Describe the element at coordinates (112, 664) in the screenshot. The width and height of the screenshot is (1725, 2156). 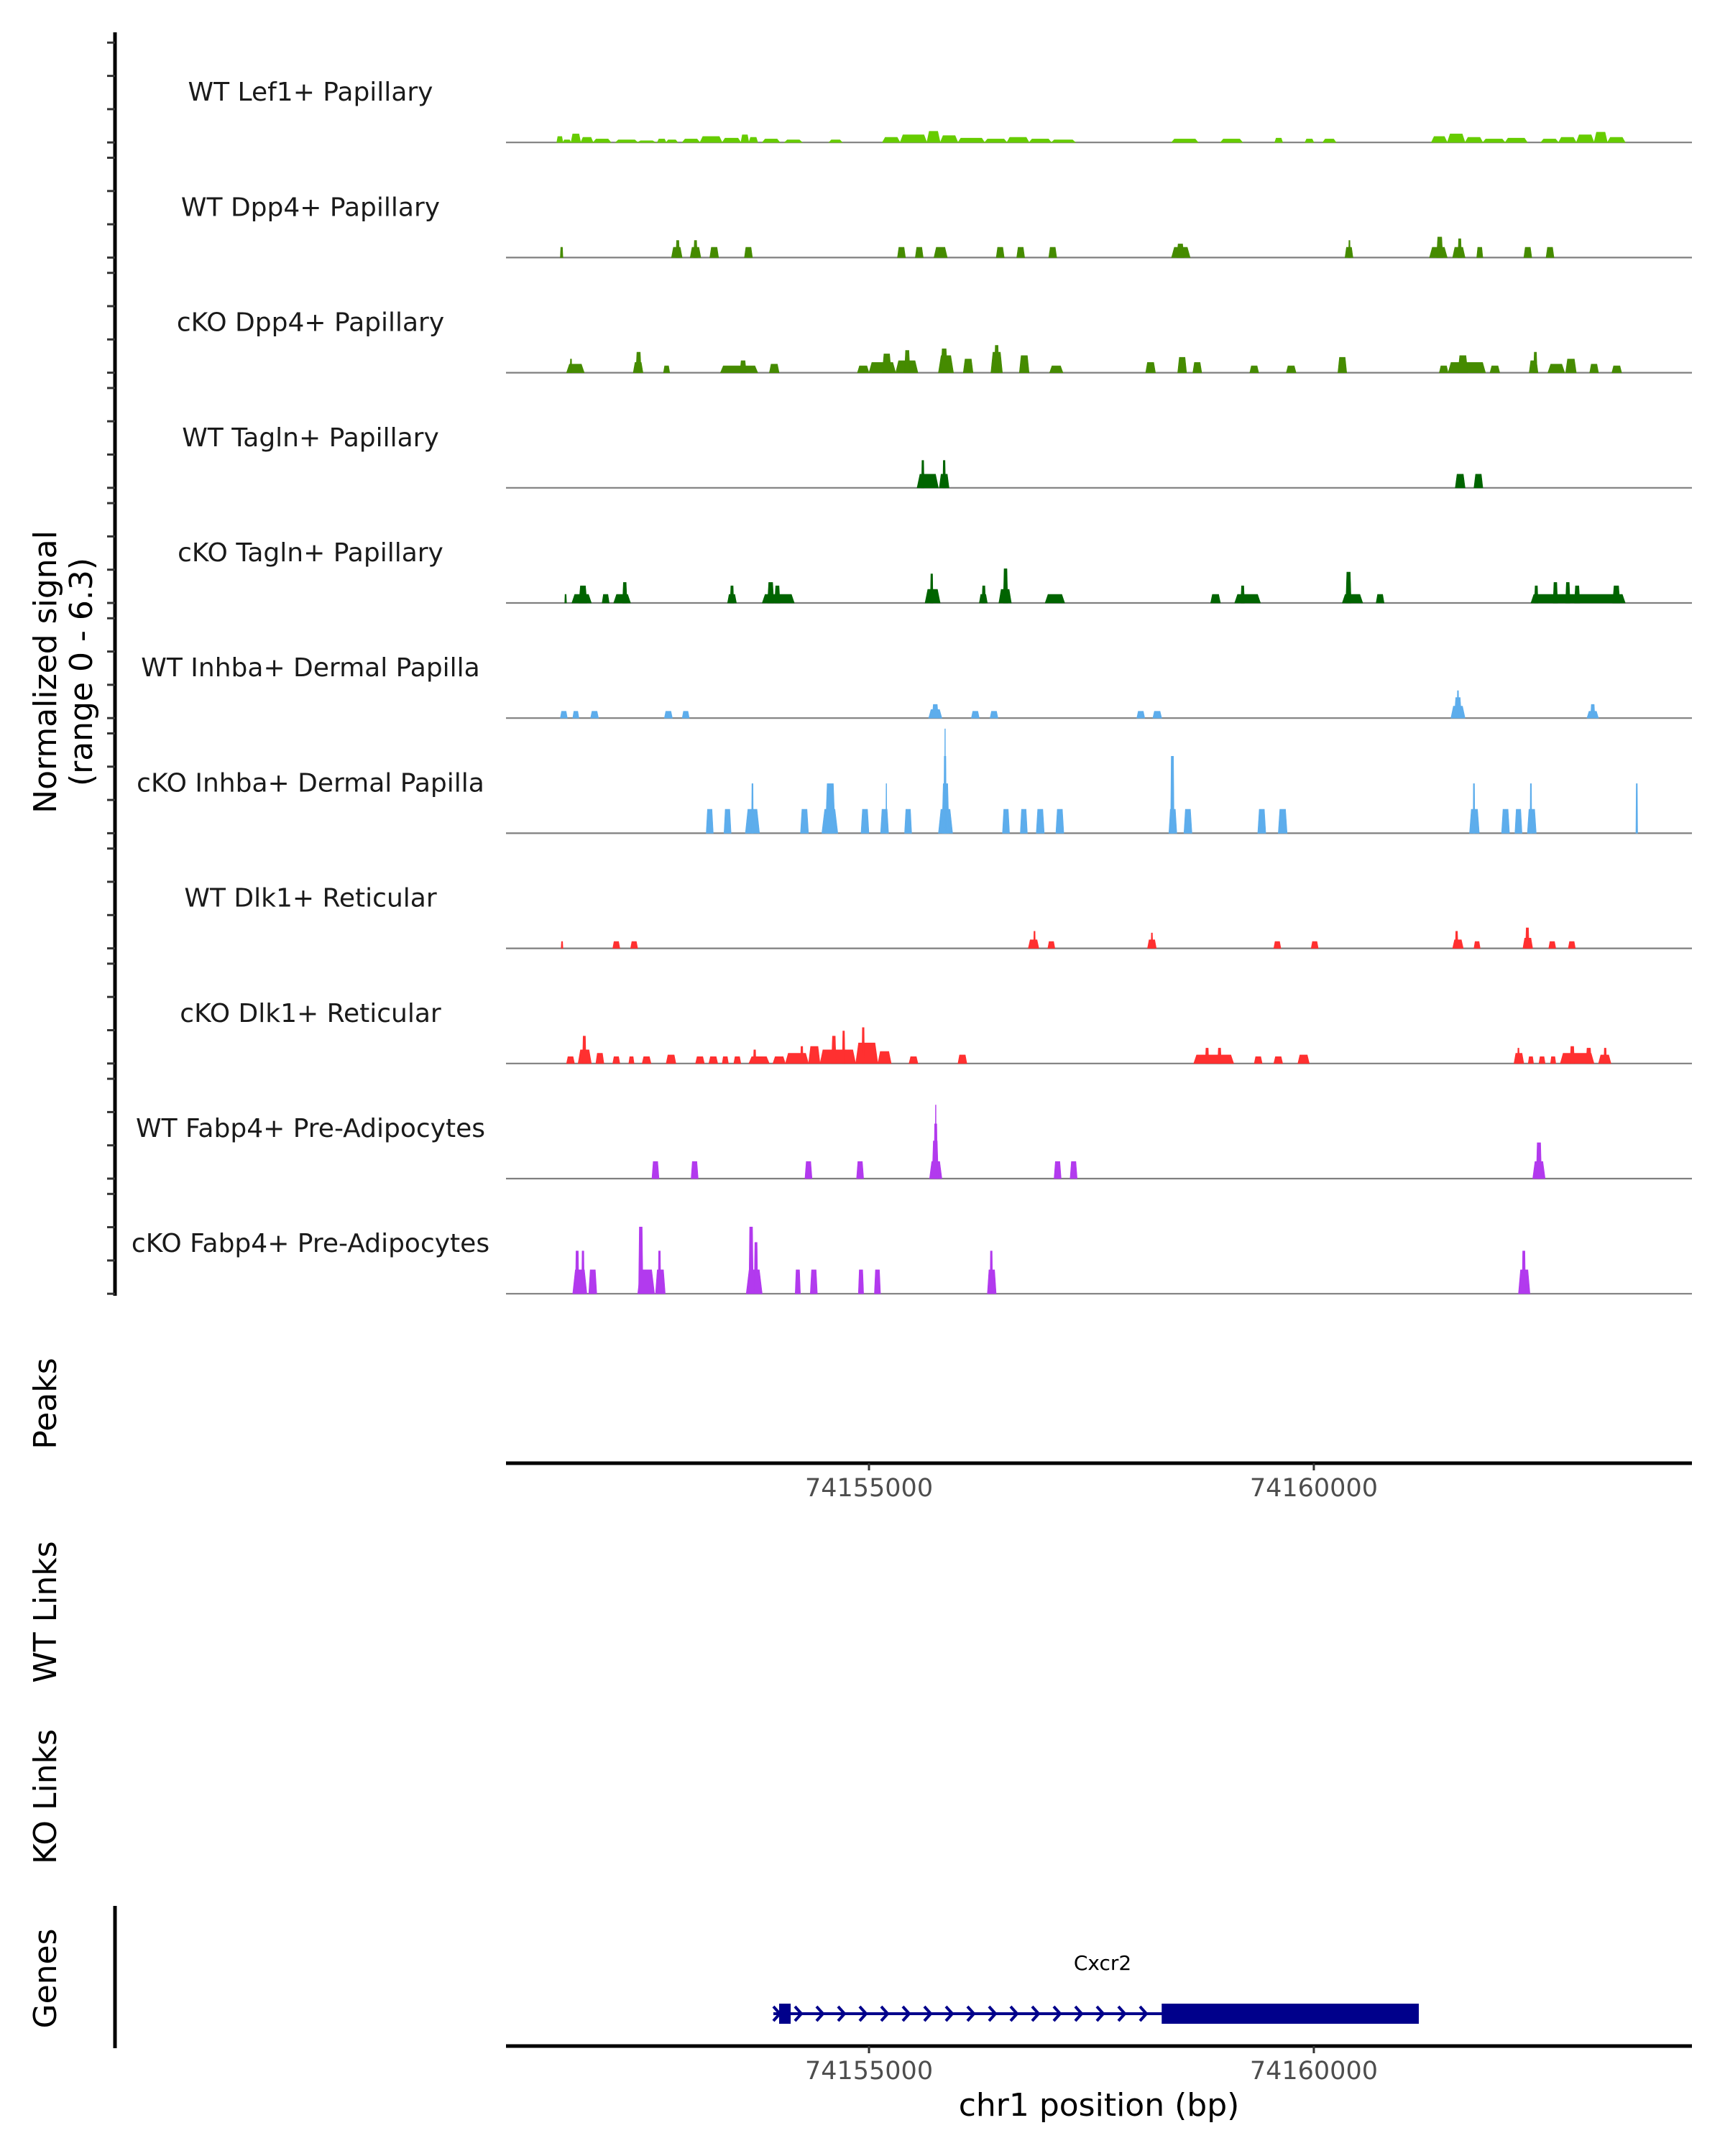
I see `coverage-y-axis` at that location.